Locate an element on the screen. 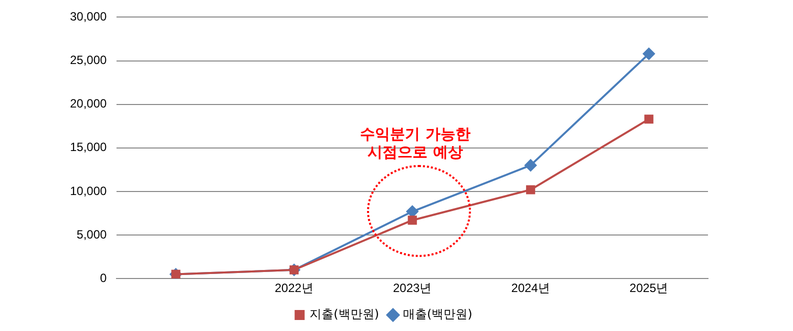 The width and height of the screenshot is (793, 331). y-tick-label: 25,000 is located at coordinates (89, 60).